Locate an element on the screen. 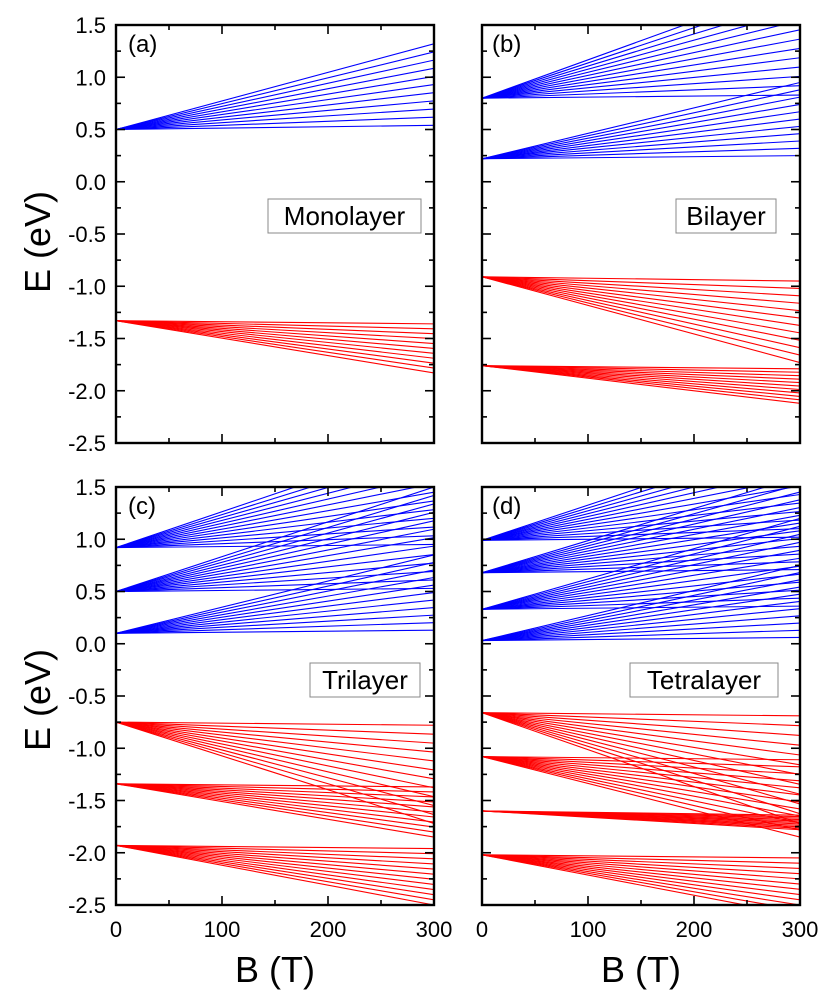 This screenshot has height=992, width=830. y-tick-label: -1.5 is located at coordinates (87, 339).